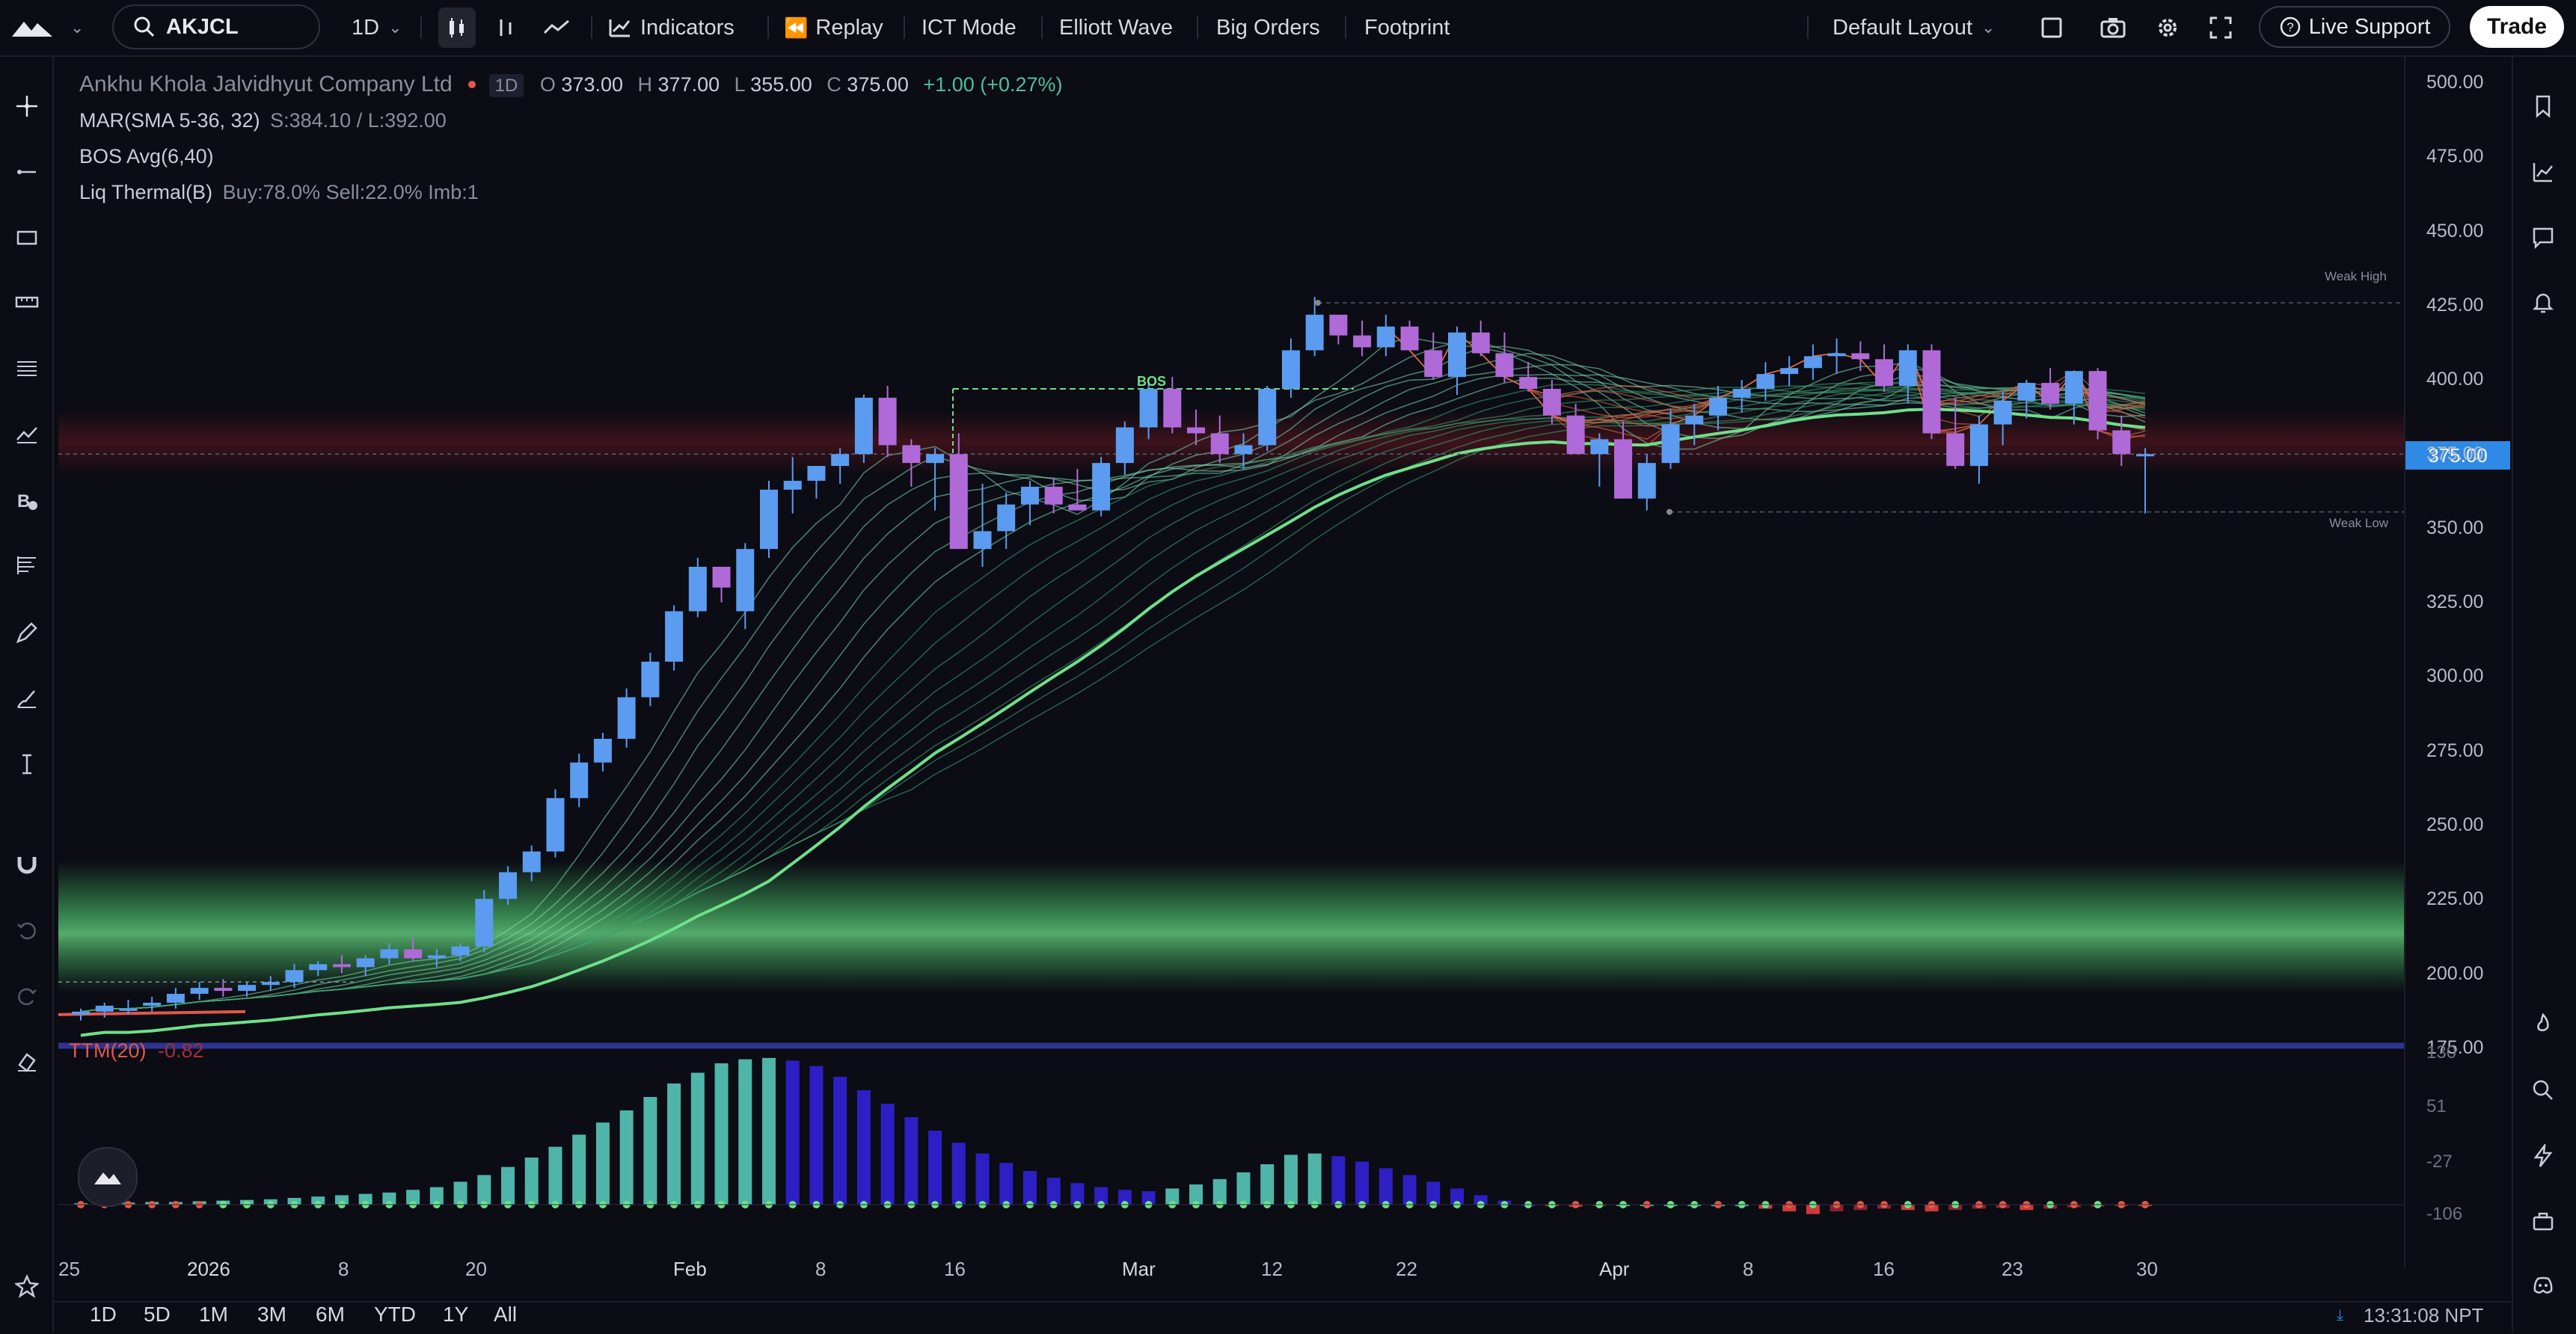 The image size is (2576, 1334). What do you see at coordinates (2517, 27) in the screenshot?
I see `trade-button: Trade` at bounding box center [2517, 27].